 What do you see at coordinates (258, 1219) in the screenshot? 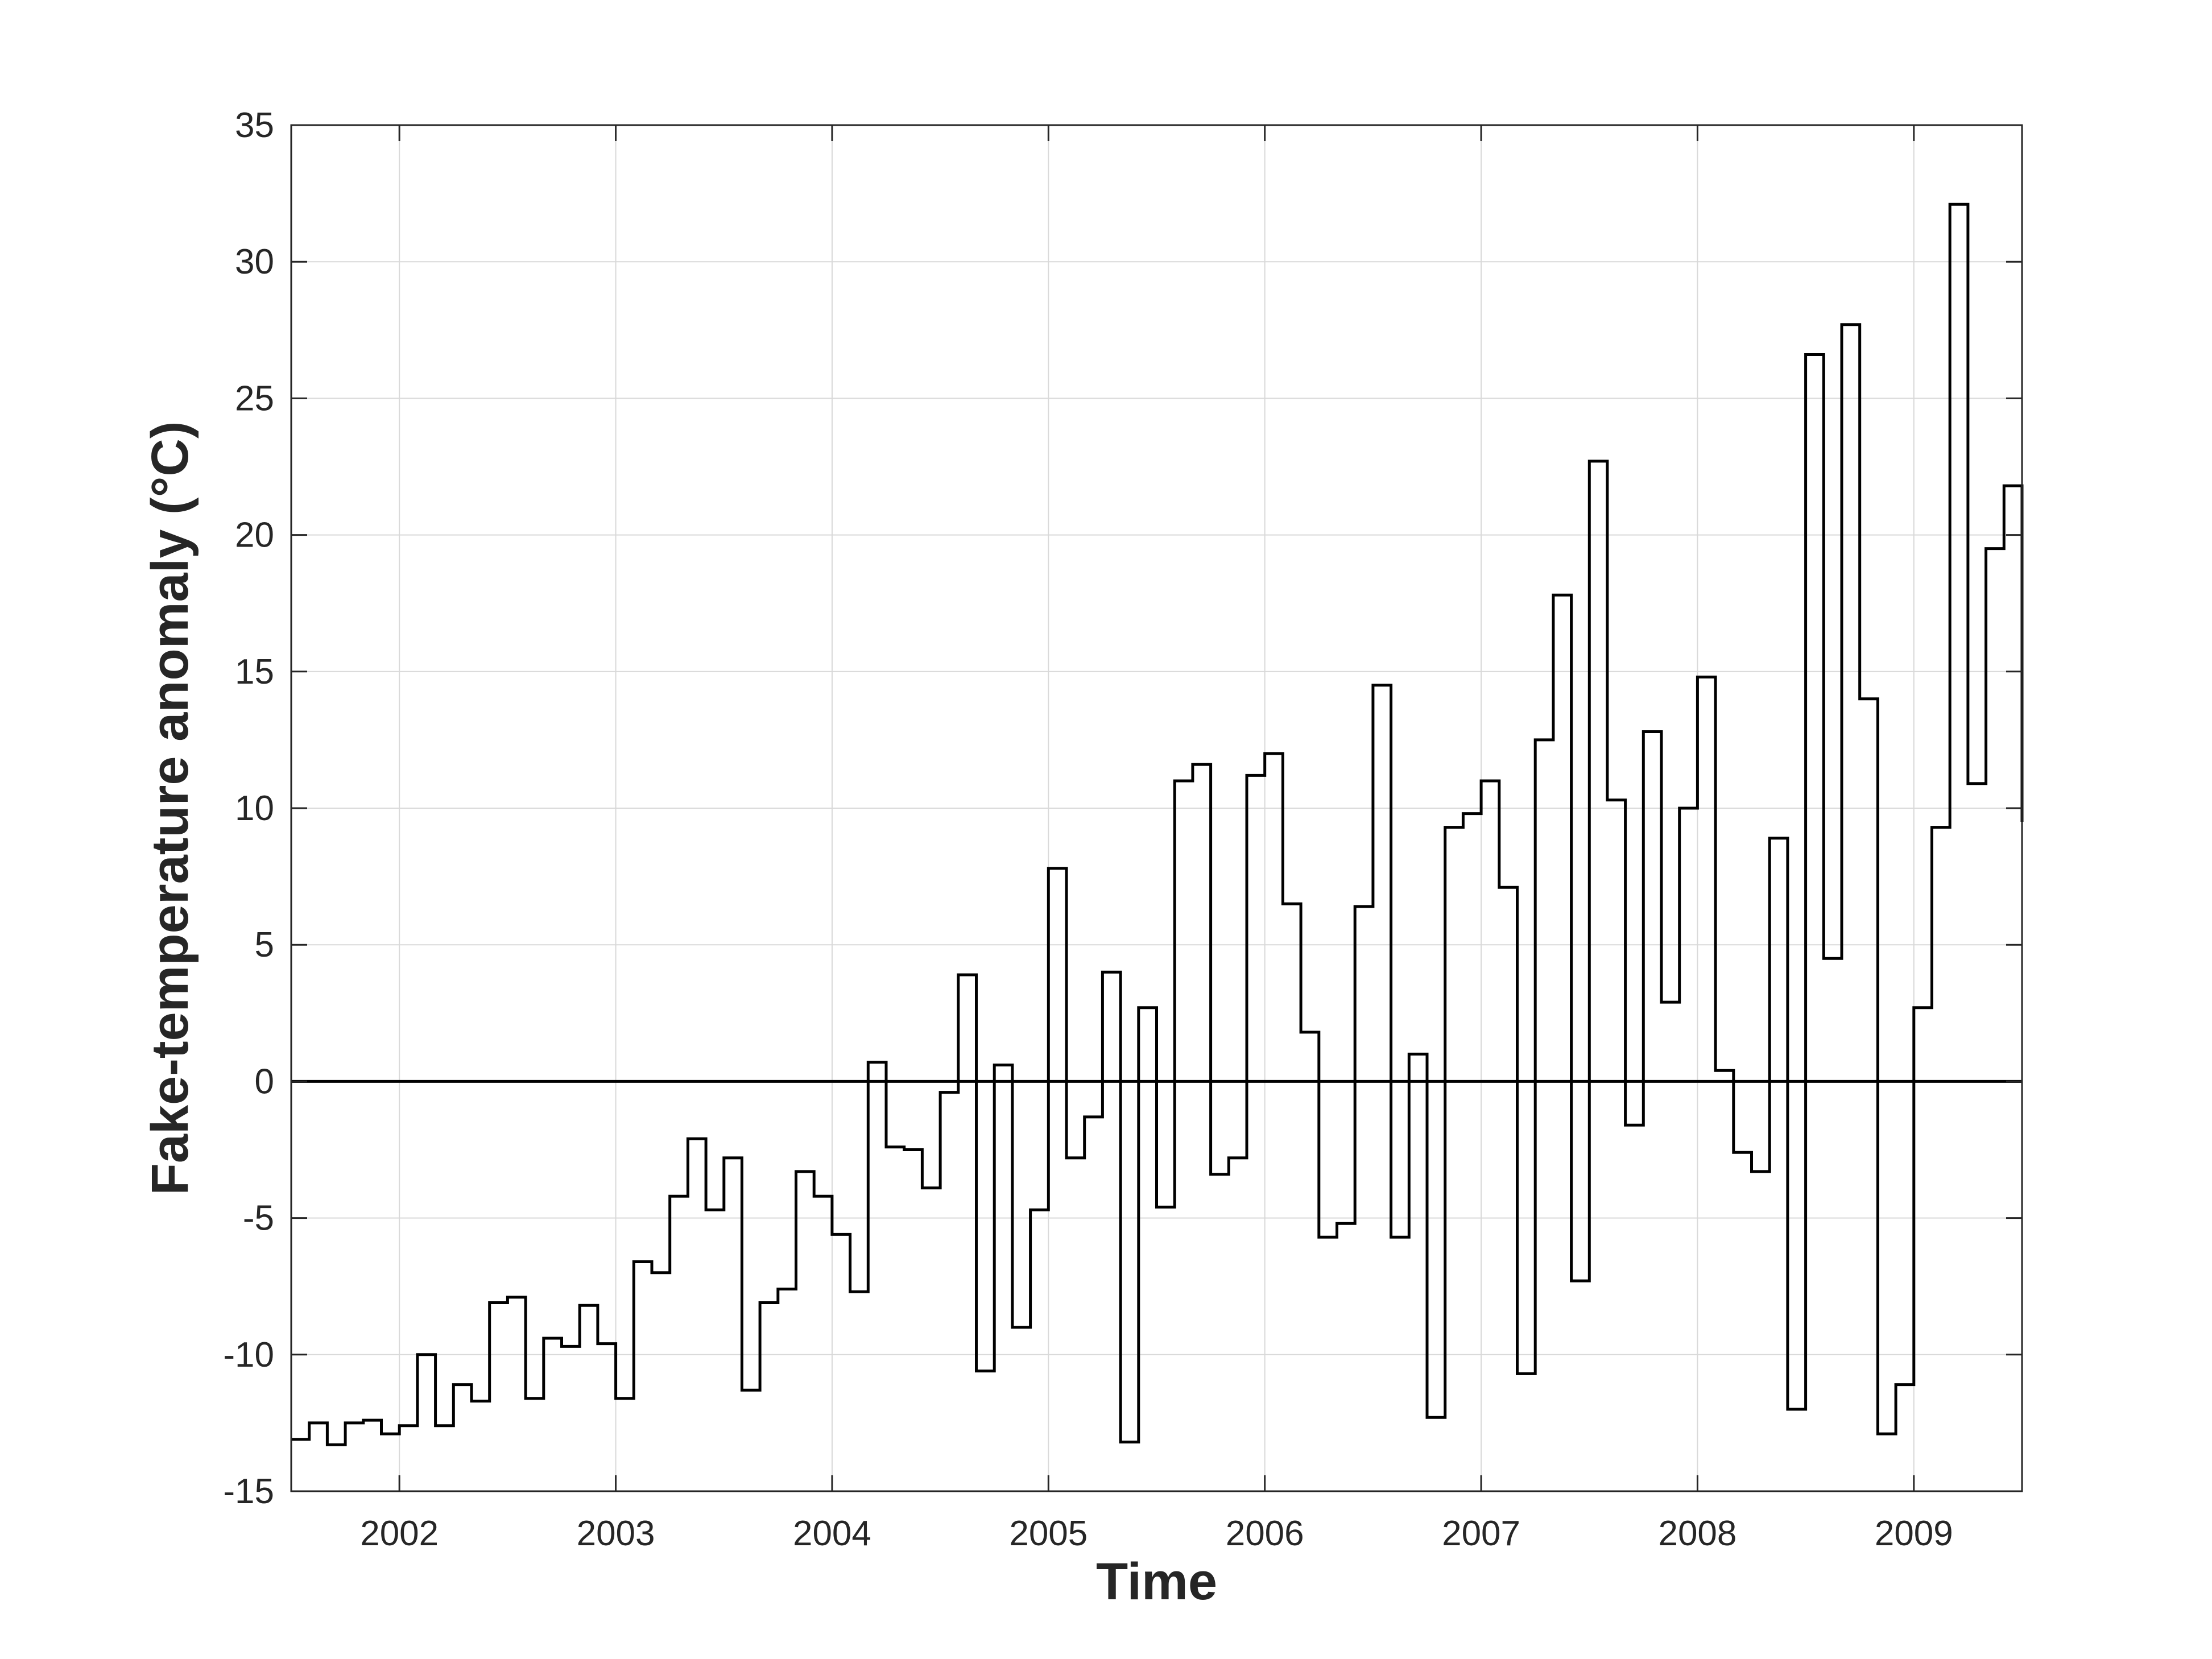
I see `y-tick-label: -5` at bounding box center [258, 1219].